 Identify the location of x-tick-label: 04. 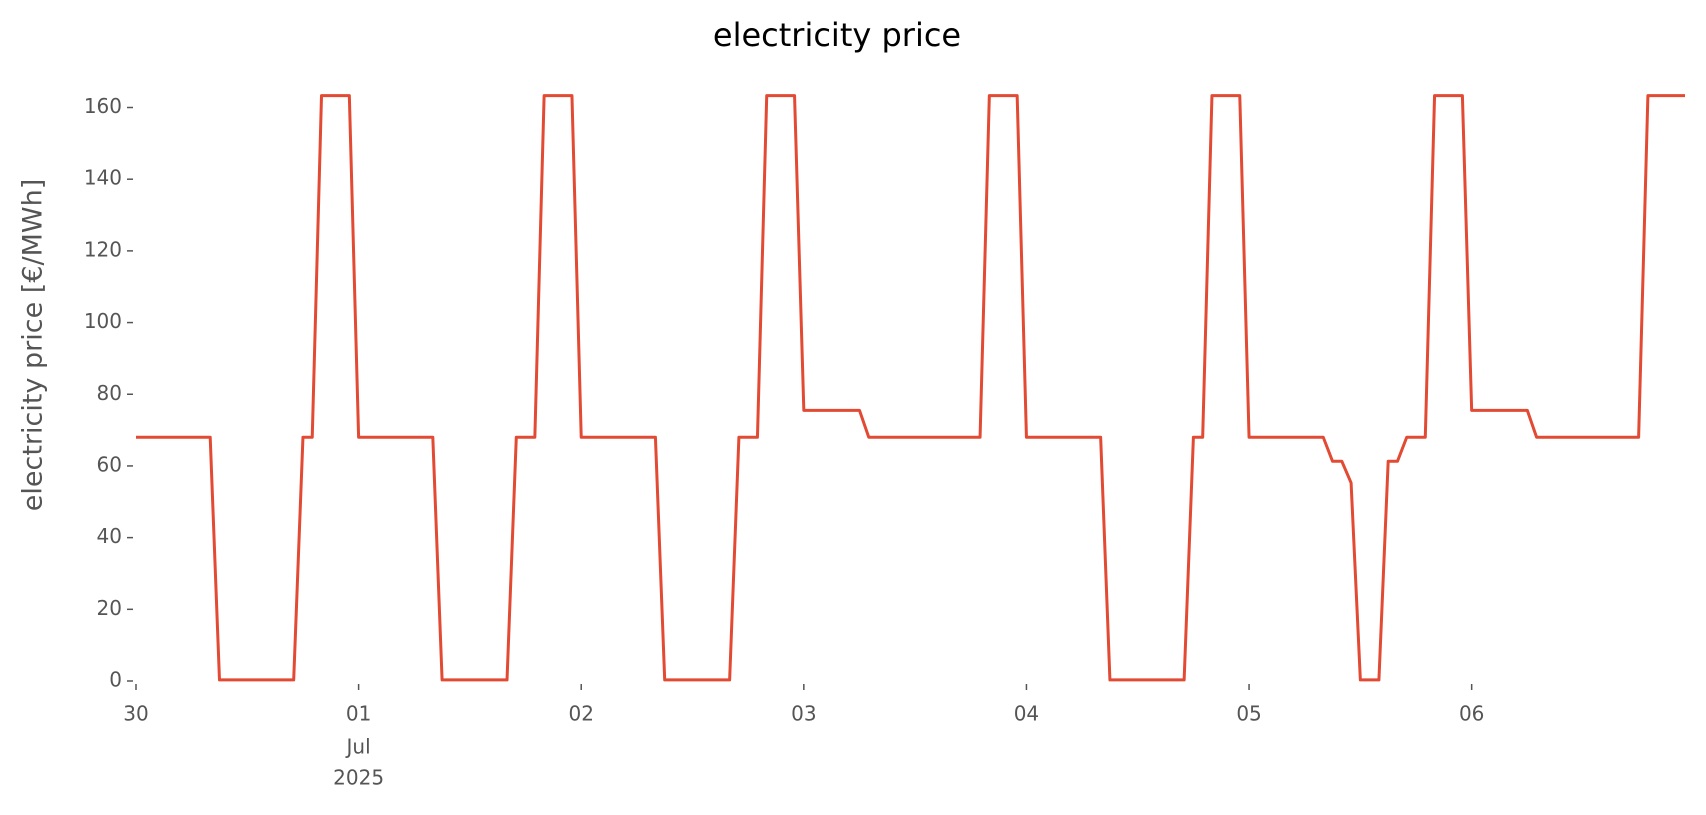
(1026, 714).